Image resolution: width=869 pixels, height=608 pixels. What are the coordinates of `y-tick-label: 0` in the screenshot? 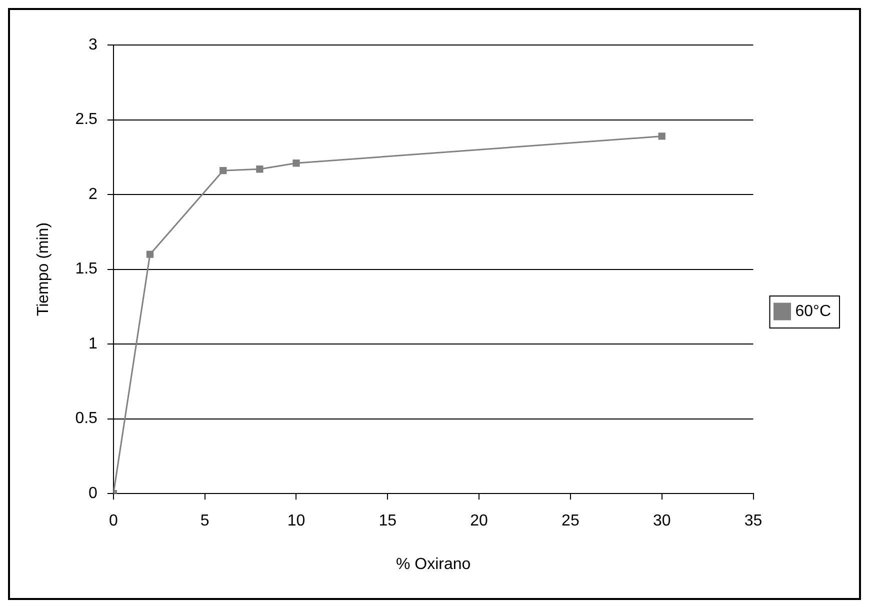 It's located at (93, 493).